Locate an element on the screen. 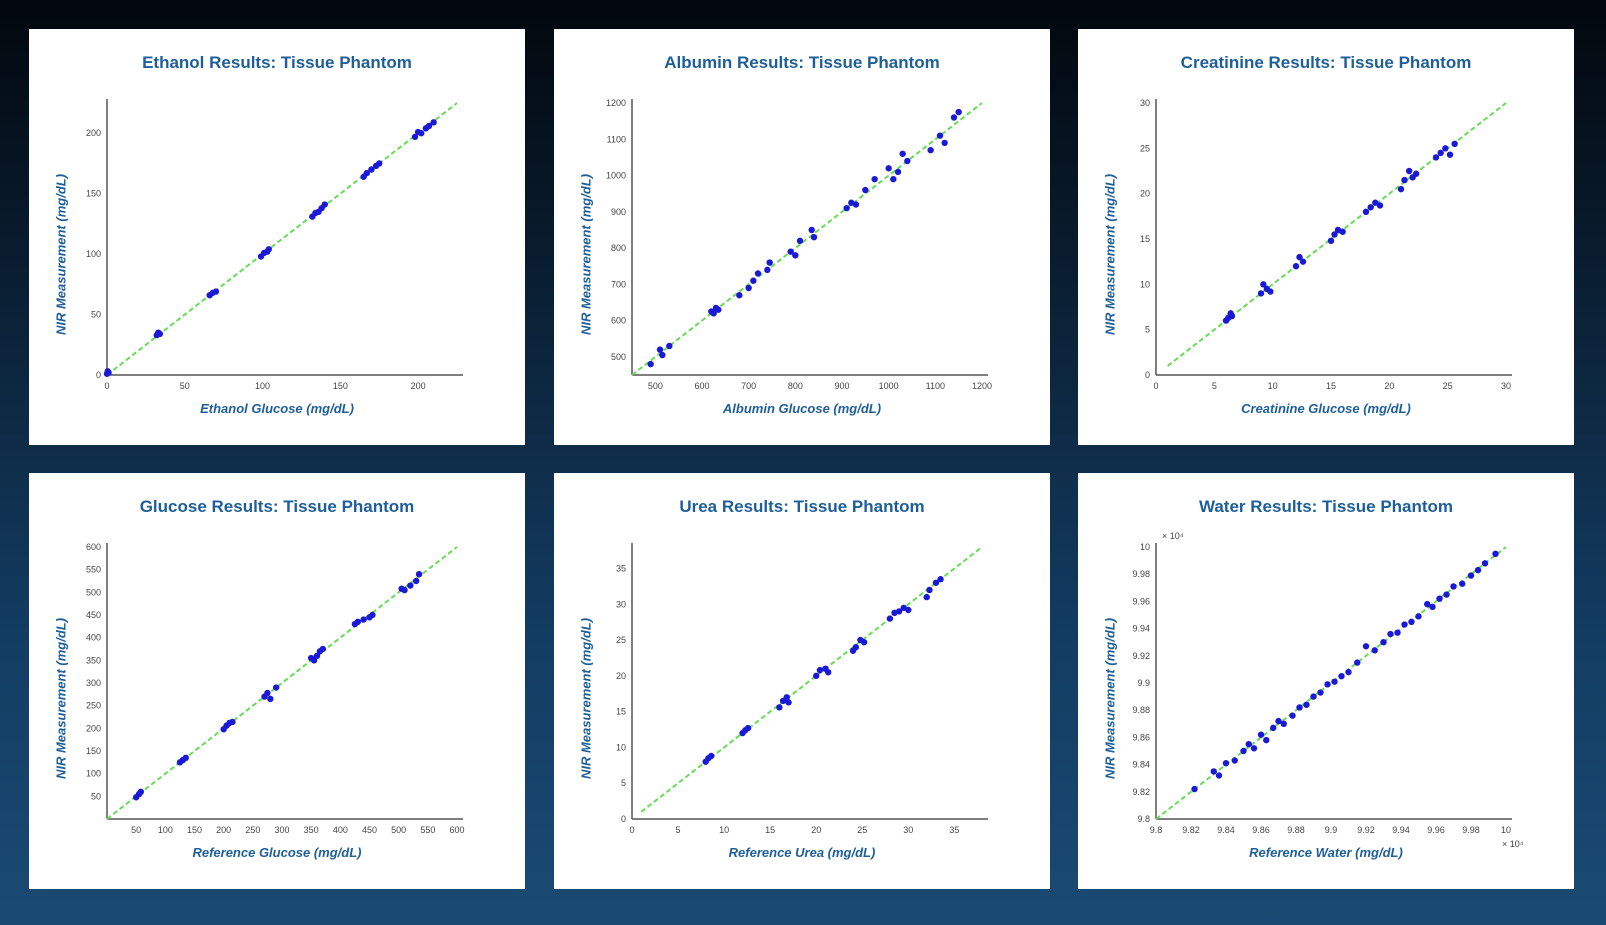 The height and width of the screenshot is (925, 1606). y-tick-label: 550 is located at coordinates (93, 570).